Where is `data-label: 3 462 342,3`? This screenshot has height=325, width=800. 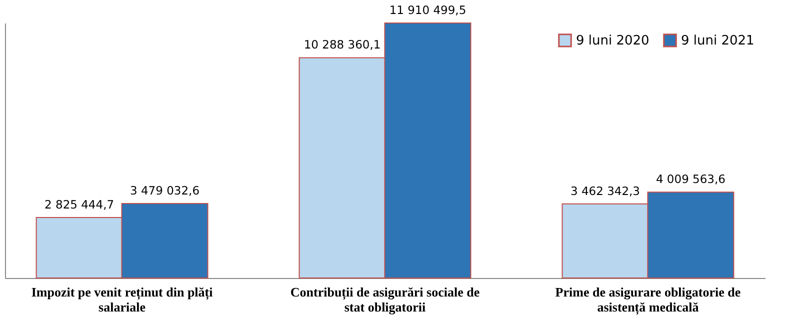 data-label: 3 462 342,3 is located at coordinates (605, 191).